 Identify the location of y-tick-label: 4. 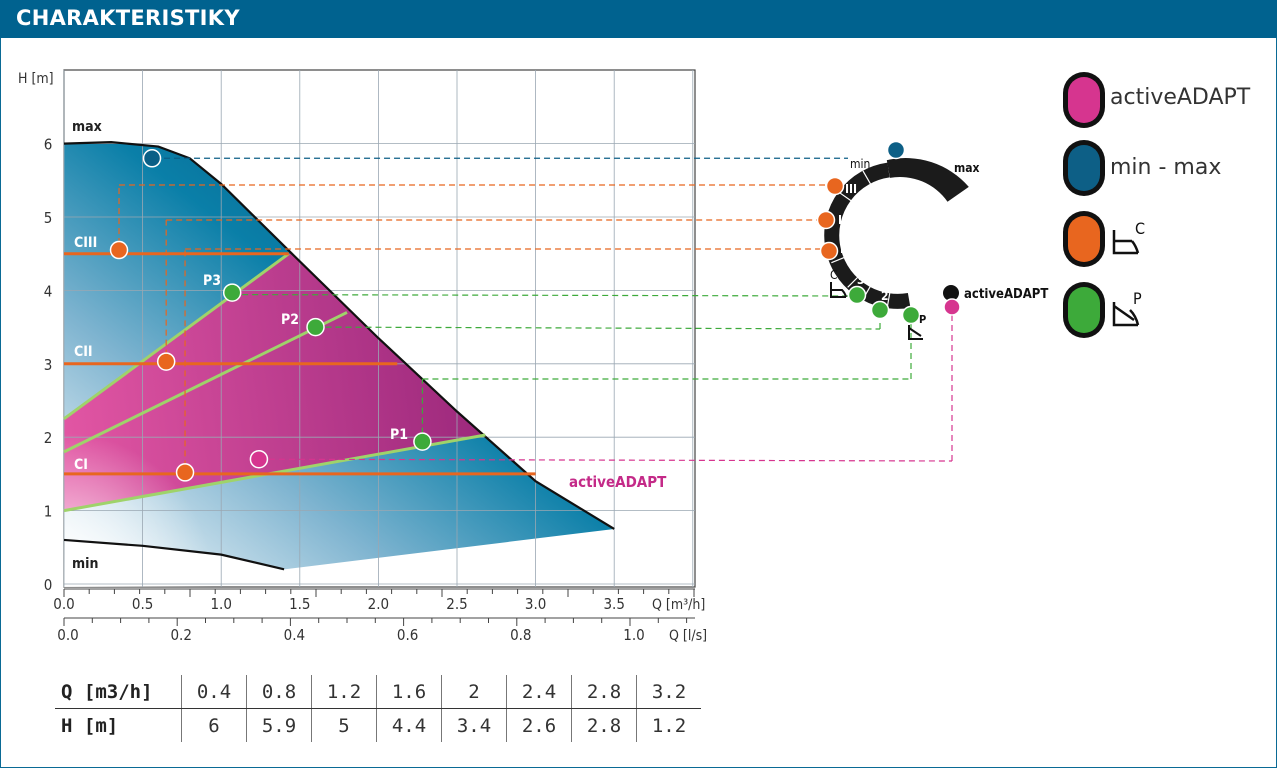
(48, 291).